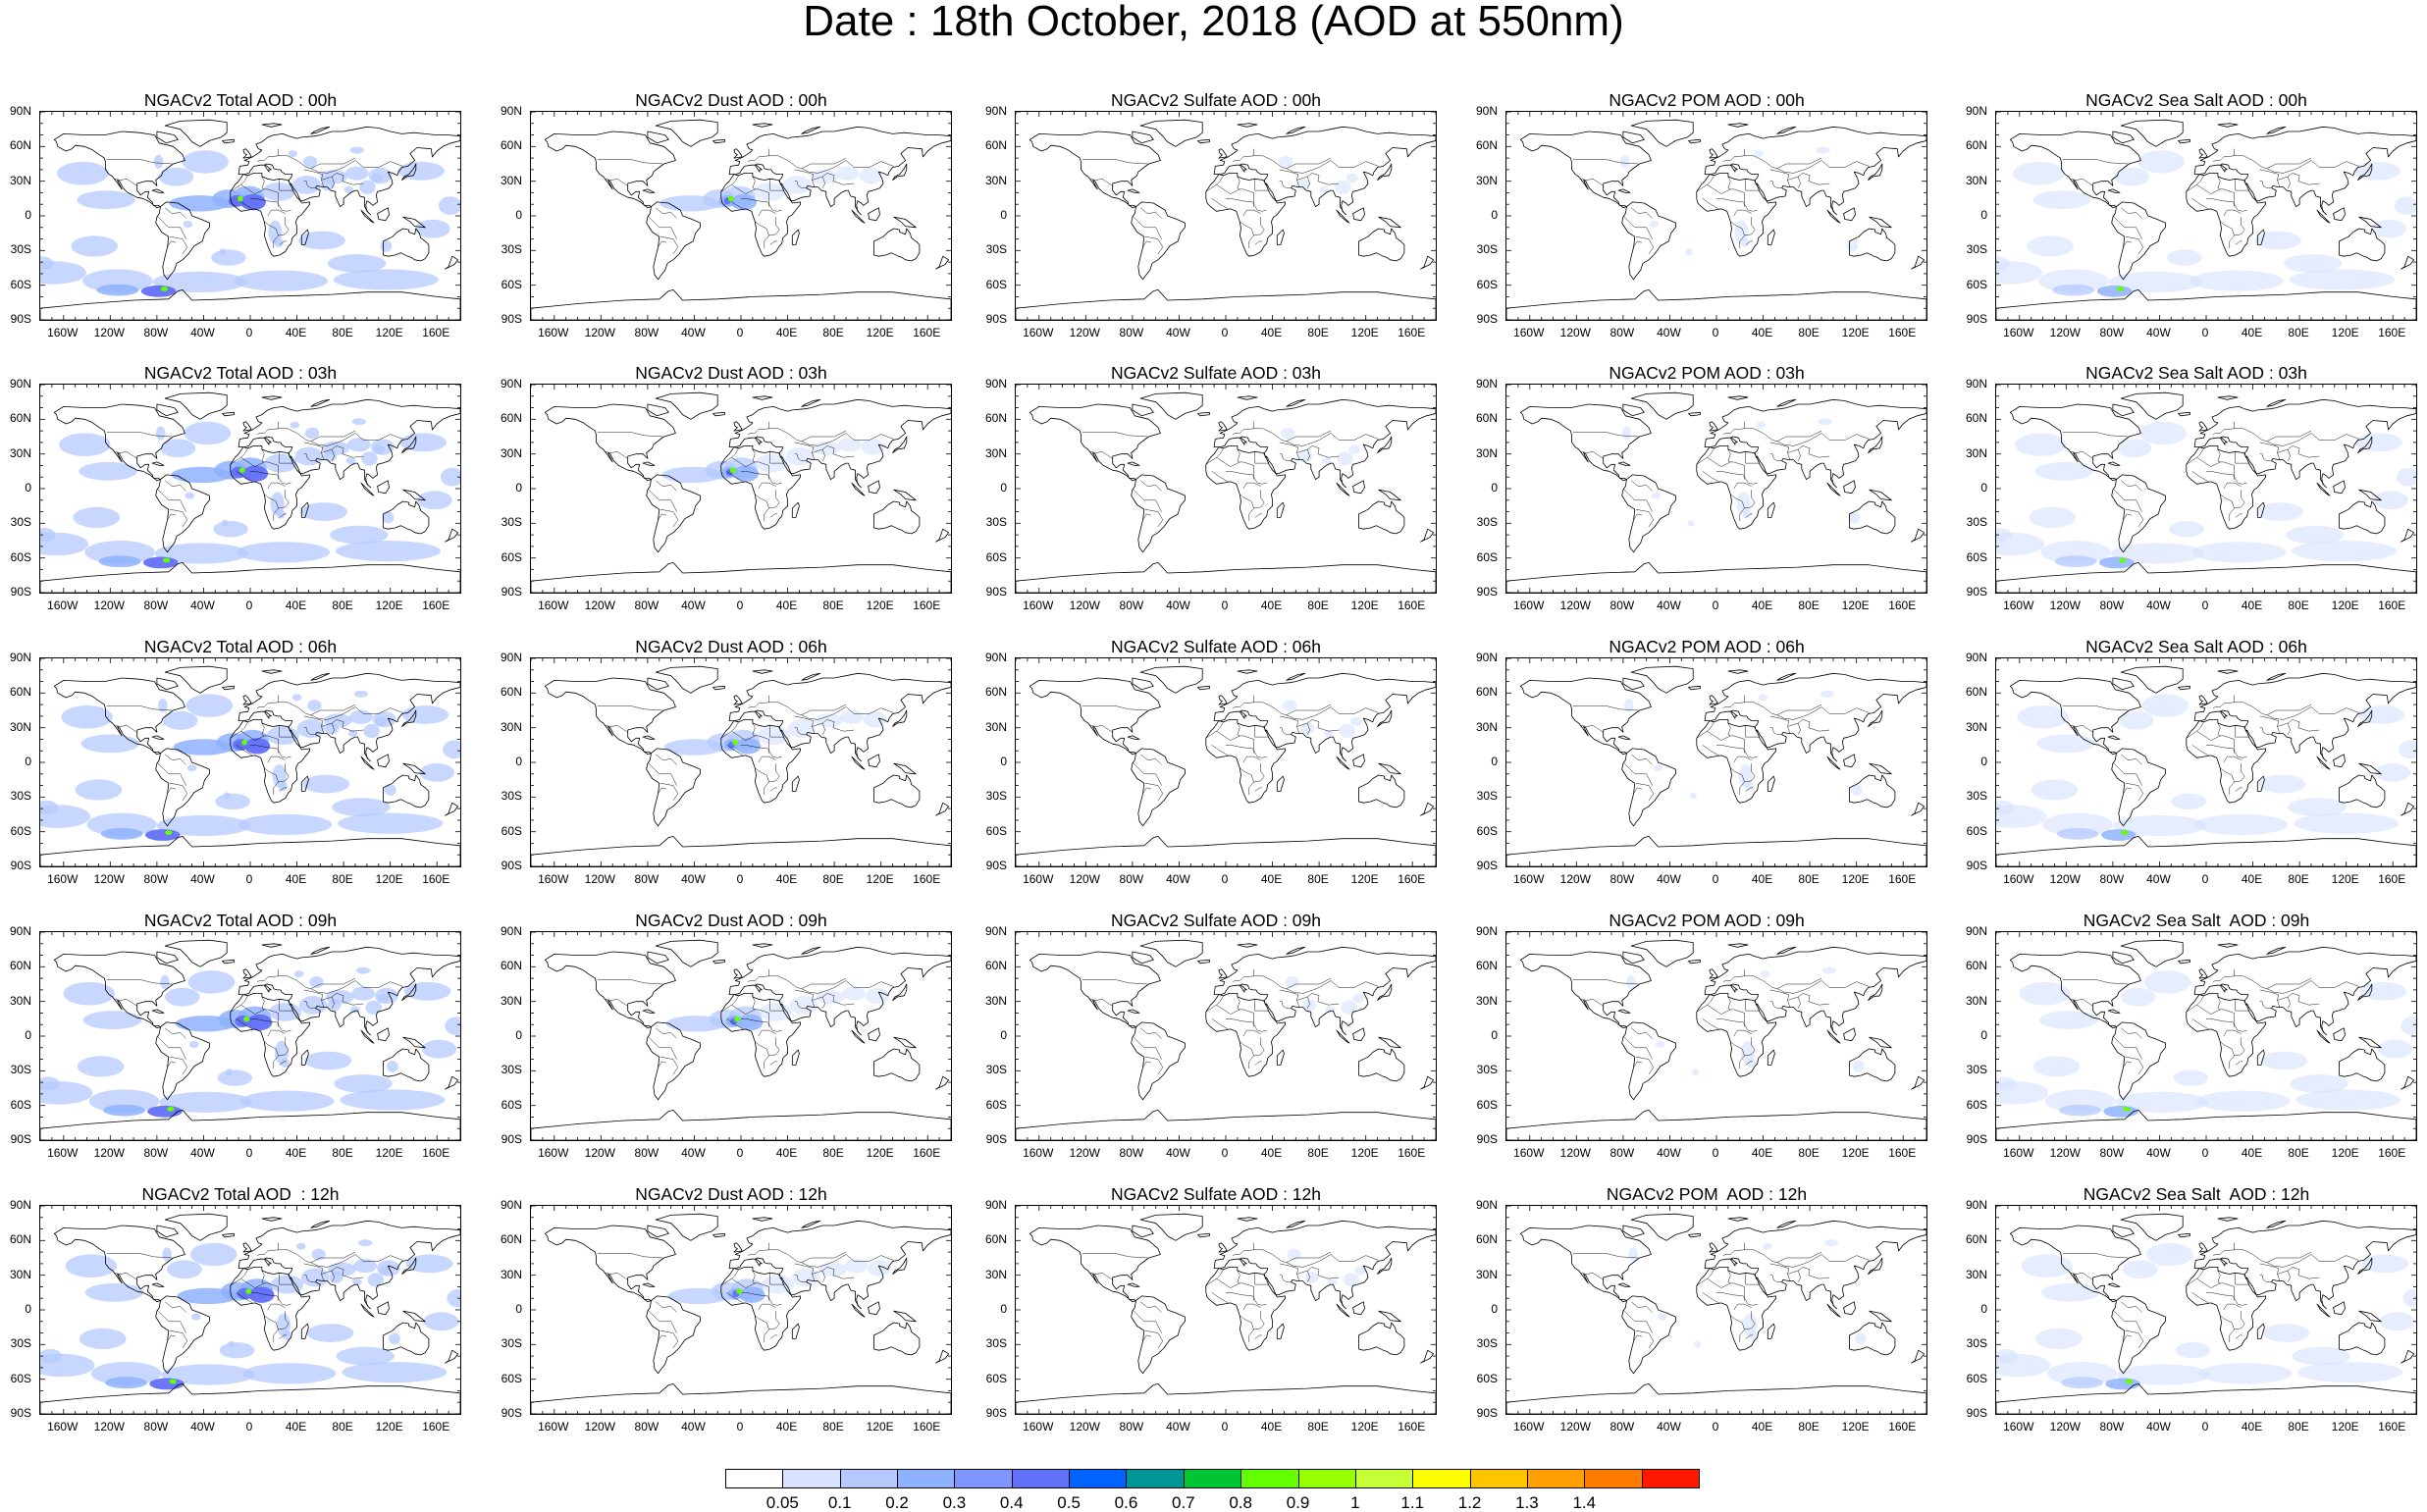 The width and height of the screenshot is (2427, 1512). What do you see at coordinates (1486, 111) in the screenshot?
I see `latitude-label: 90N` at bounding box center [1486, 111].